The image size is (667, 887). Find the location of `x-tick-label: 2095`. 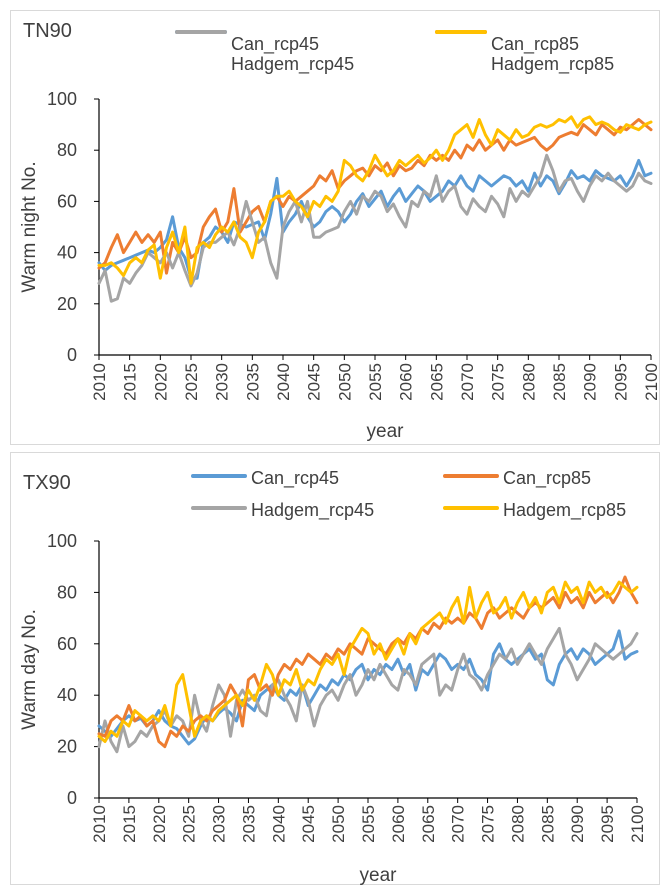

x-tick-label: 2095 is located at coordinates (620, 382).